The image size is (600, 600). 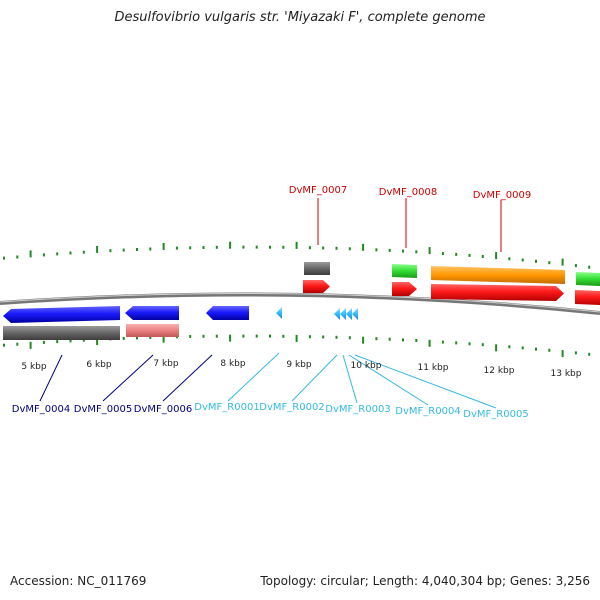 I want to click on leader-line-dvmf-r0004, so click(x=388, y=380).